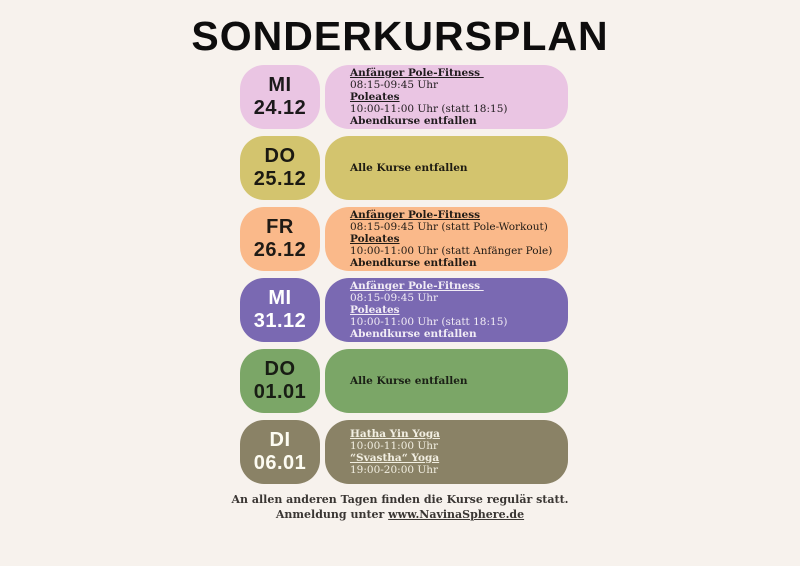 The image size is (800, 566). Describe the element at coordinates (394, 446) in the screenshot. I see `course-line: 10:00-11:00 Uhr` at that location.